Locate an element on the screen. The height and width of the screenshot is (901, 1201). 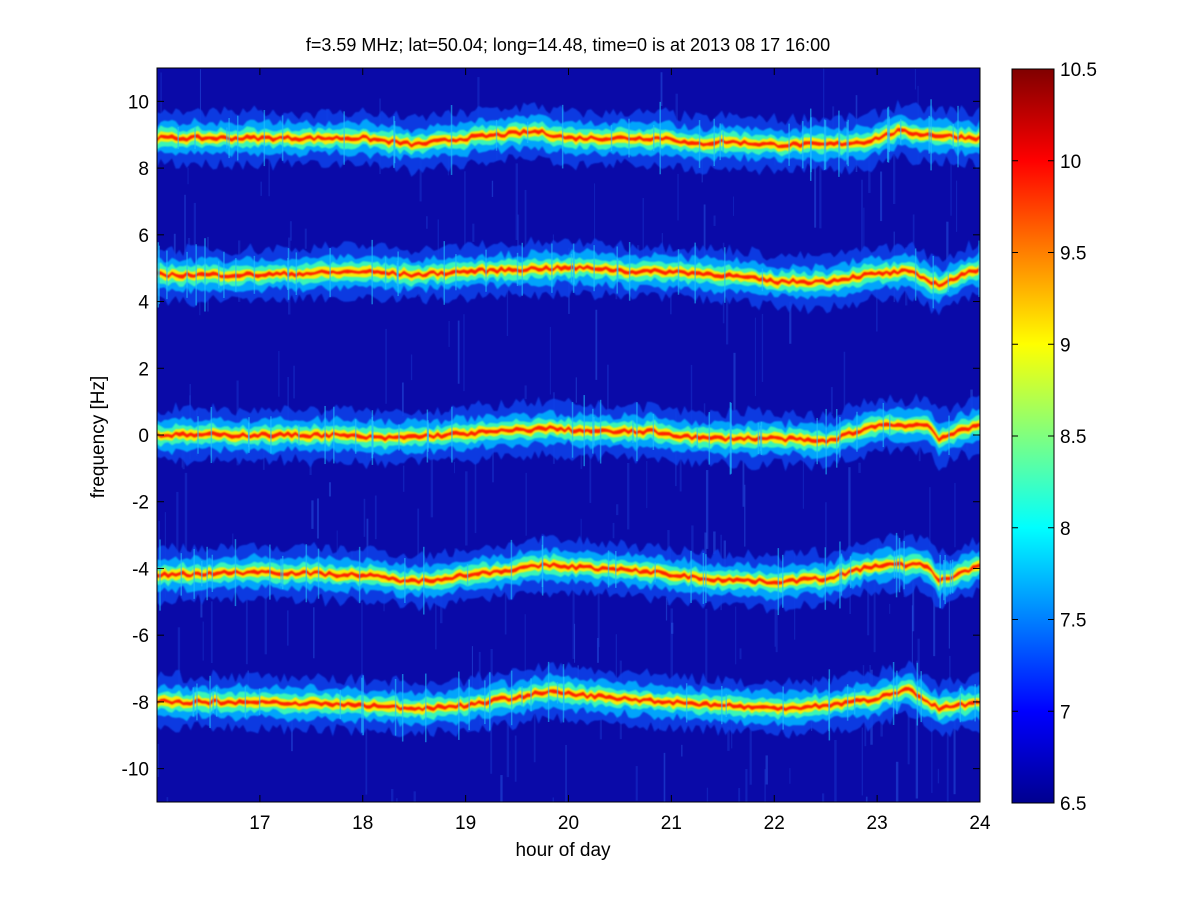
colorbar-tick-label: 9 is located at coordinates (1065, 345).